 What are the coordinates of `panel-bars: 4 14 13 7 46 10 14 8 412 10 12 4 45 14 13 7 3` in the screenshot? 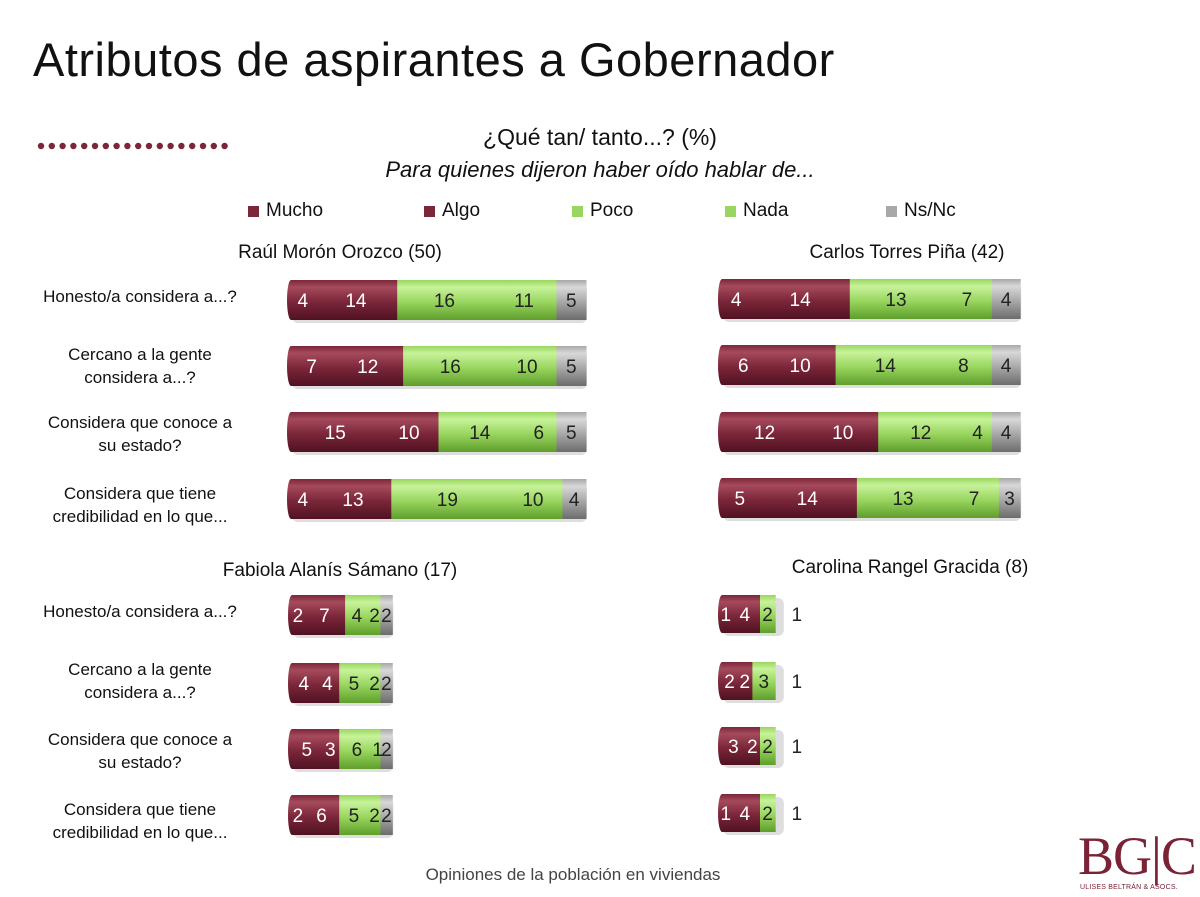 It's located at (870, 400).